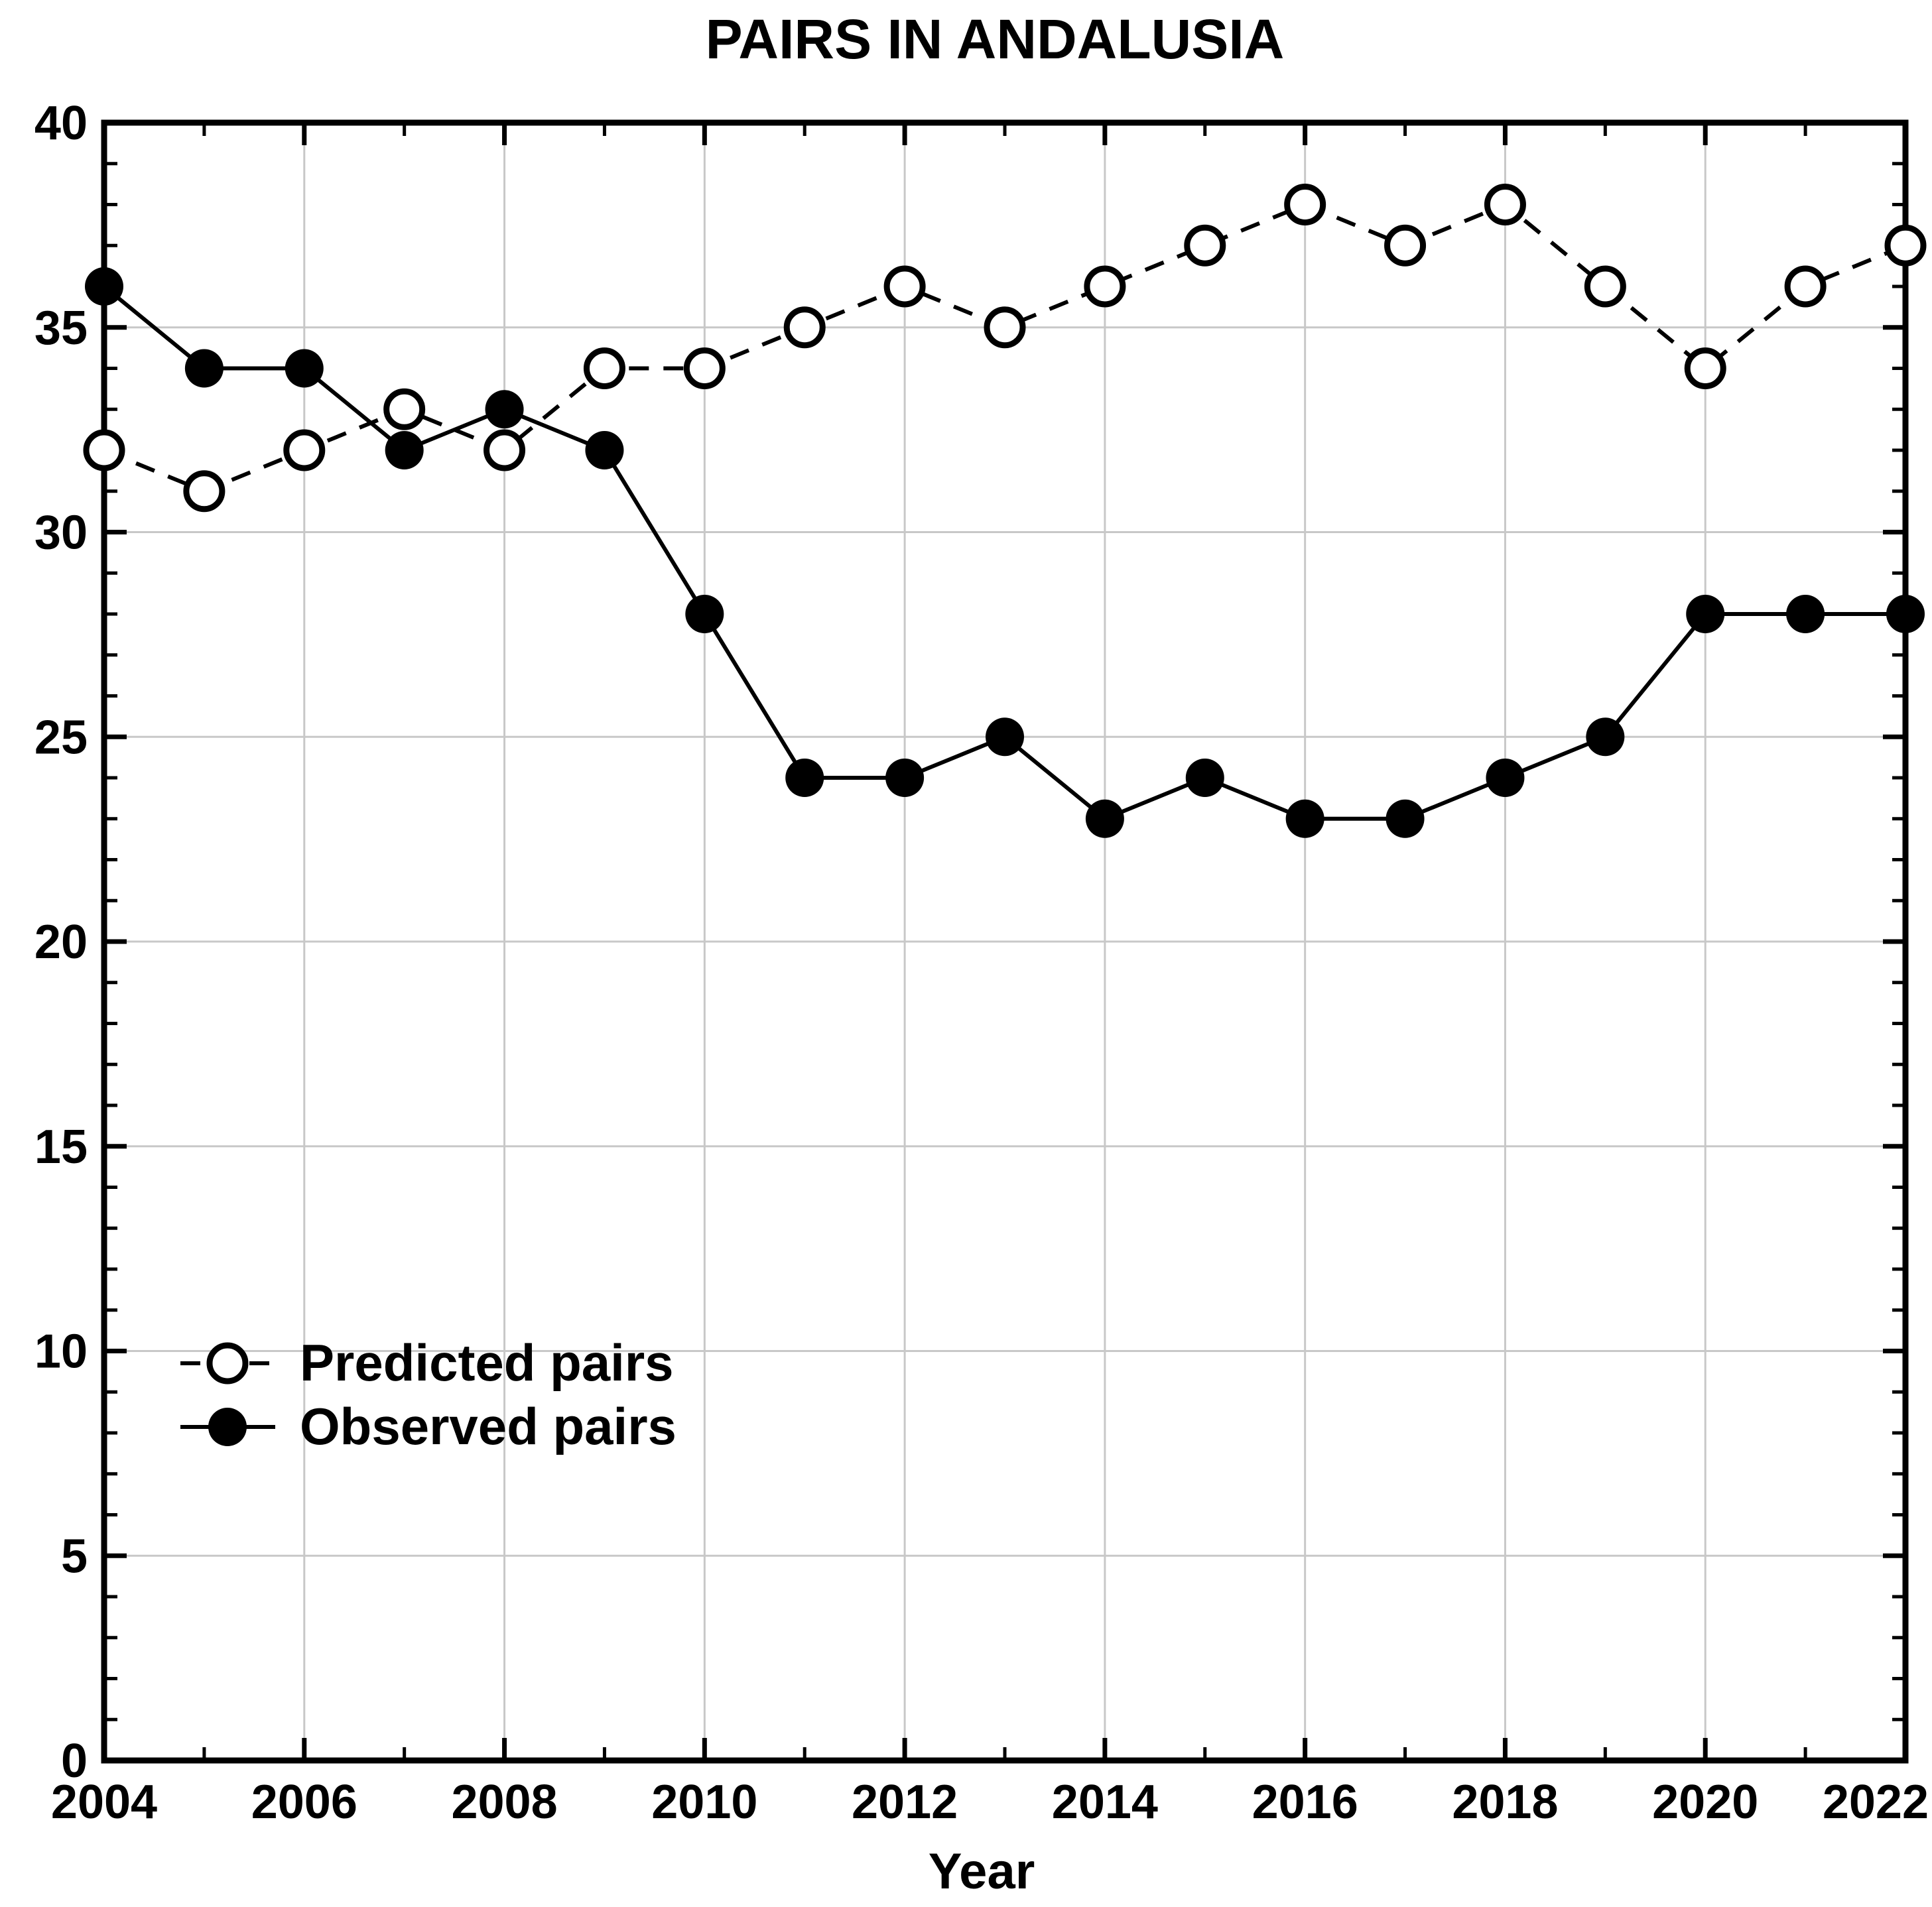  I want to click on x-tick-label: 2012, so click(905, 1802).